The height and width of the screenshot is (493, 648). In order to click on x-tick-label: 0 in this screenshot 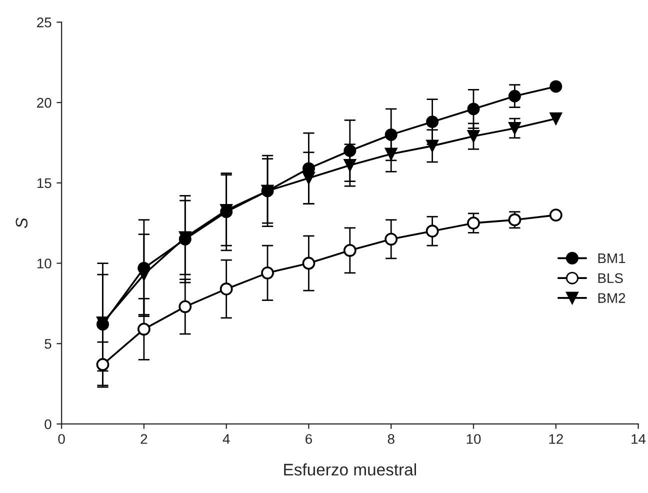, I will do `click(61, 439)`.